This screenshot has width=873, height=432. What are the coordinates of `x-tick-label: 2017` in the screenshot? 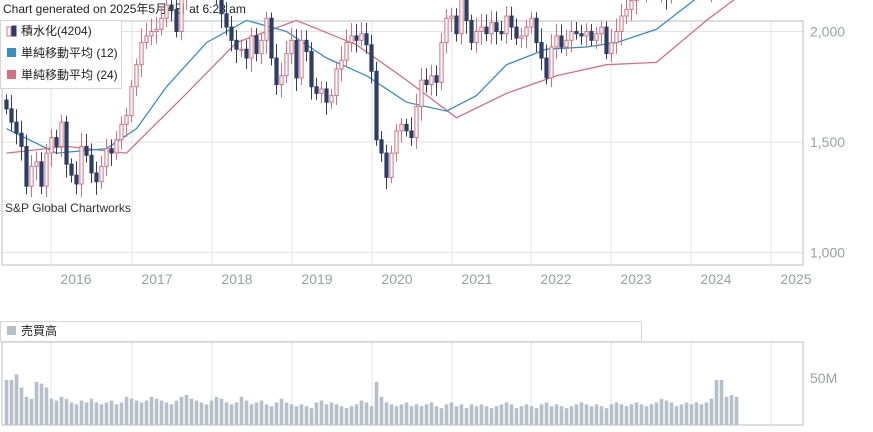 It's located at (156, 279).